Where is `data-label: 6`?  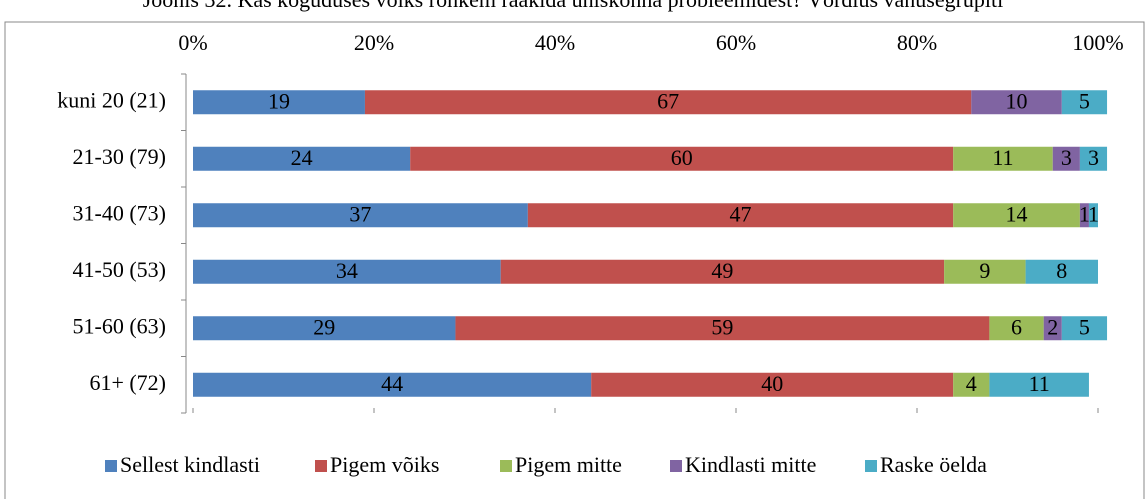
data-label: 6 is located at coordinates (1016, 326).